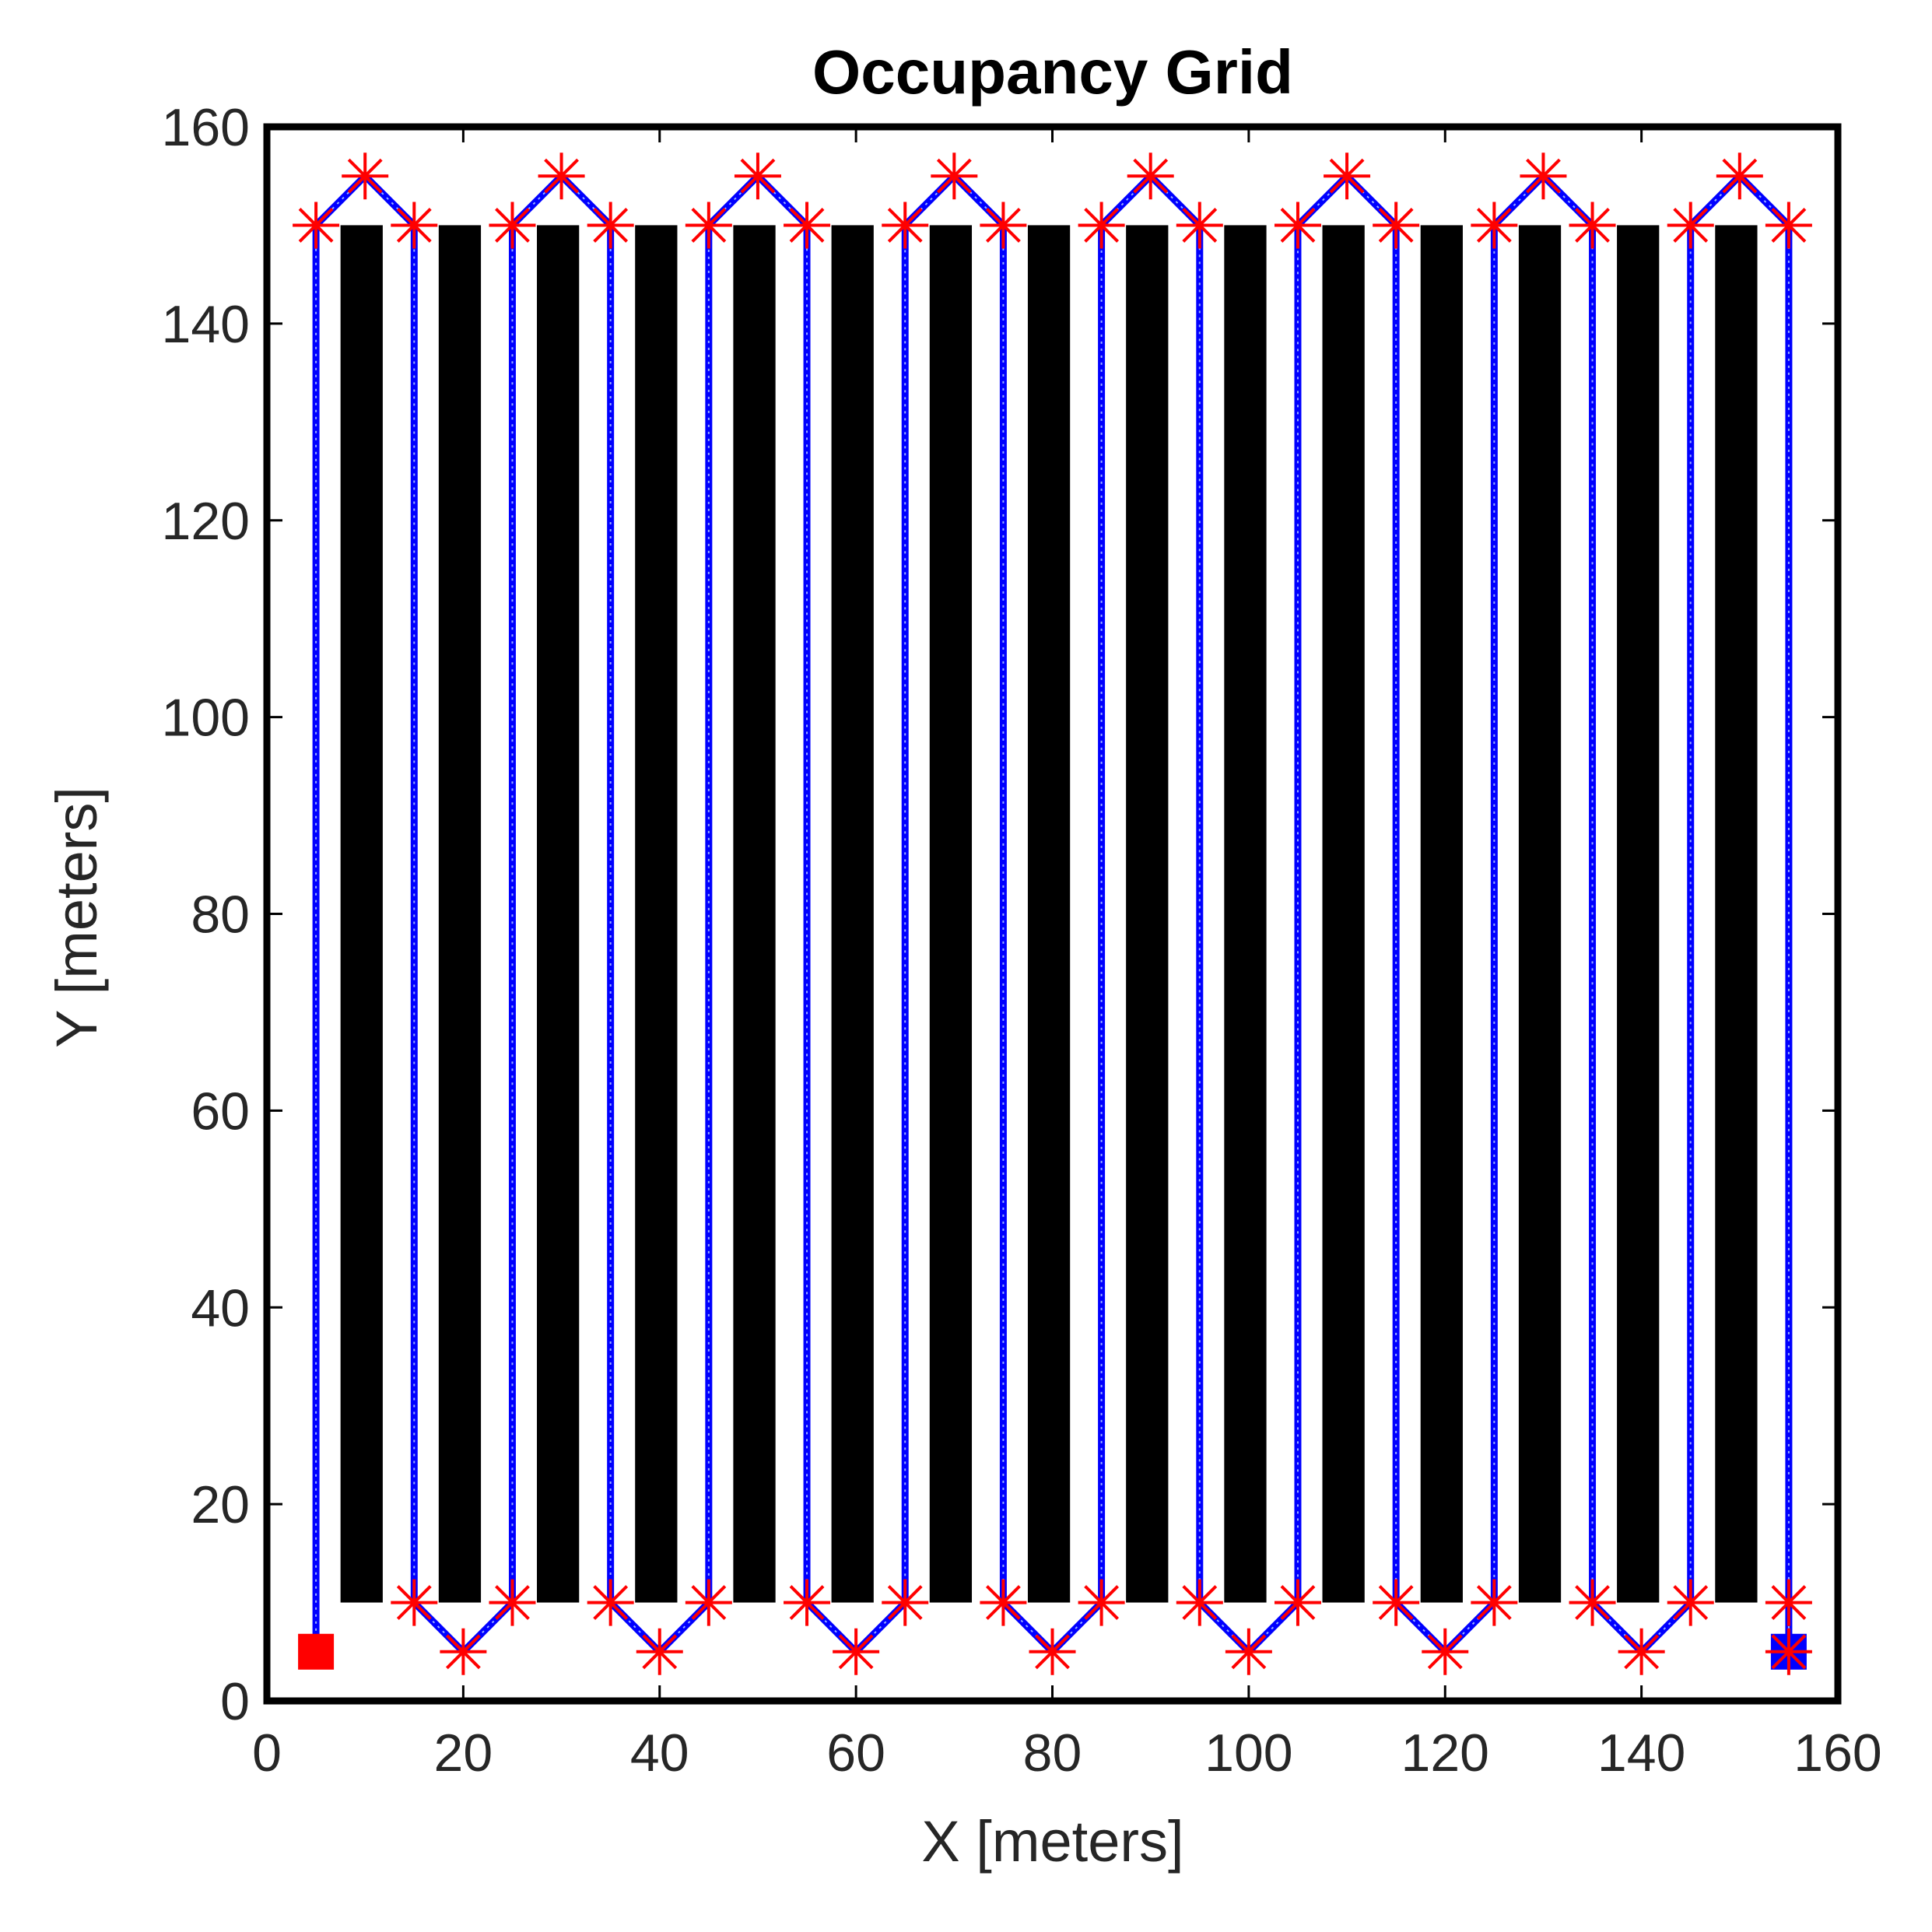 This screenshot has width=1932, height=1932. What do you see at coordinates (206, 324) in the screenshot?
I see `y-tick-label: 140` at bounding box center [206, 324].